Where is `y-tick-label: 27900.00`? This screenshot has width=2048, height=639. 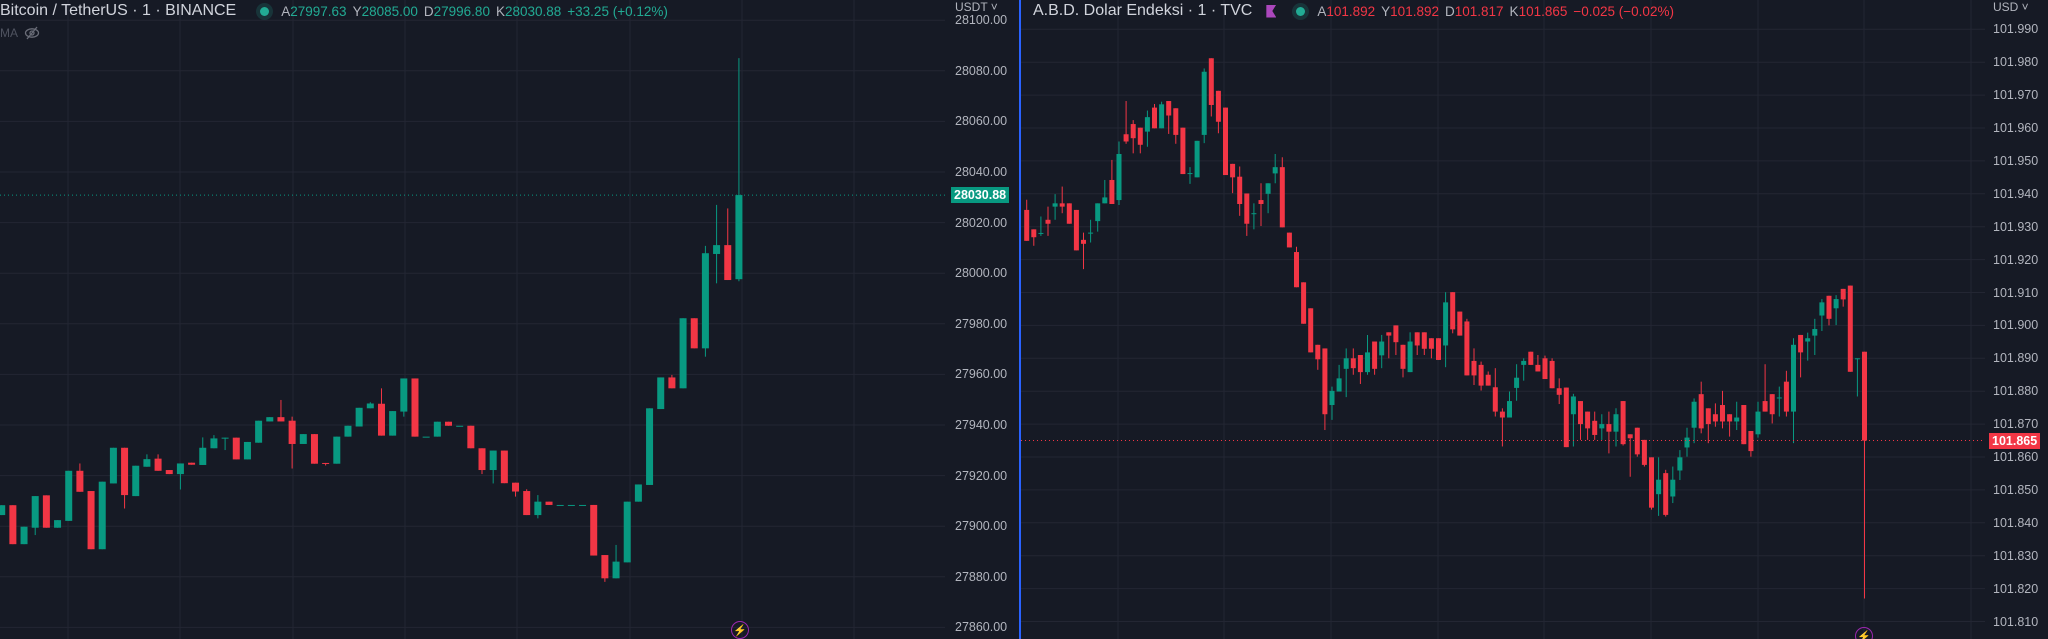
y-tick-label: 27900.00 is located at coordinates (981, 526).